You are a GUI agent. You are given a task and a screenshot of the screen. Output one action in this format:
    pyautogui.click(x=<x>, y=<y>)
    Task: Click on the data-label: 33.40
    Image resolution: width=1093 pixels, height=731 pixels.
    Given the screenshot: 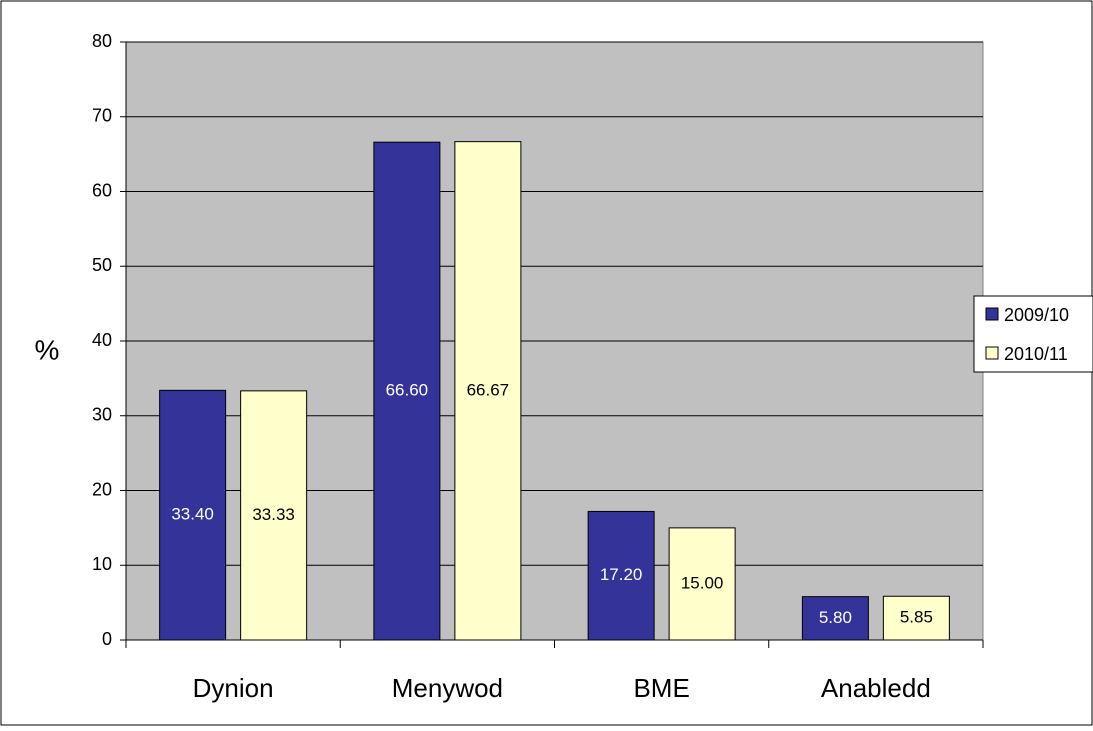 What is the action you would take?
    pyautogui.click(x=192, y=514)
    